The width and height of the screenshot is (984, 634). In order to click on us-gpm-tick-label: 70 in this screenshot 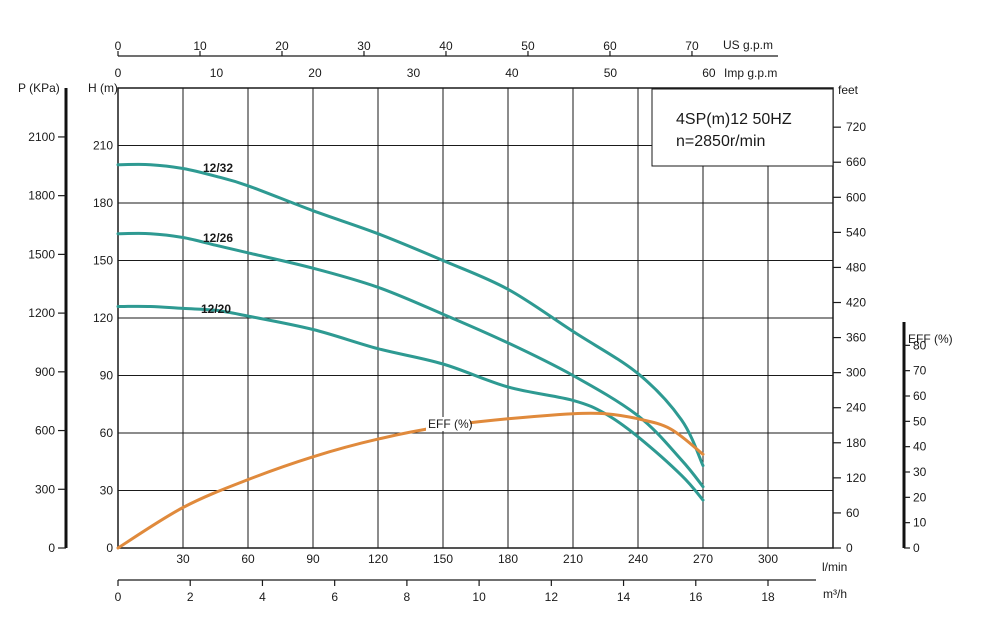, I will do `click(692, 46)`.